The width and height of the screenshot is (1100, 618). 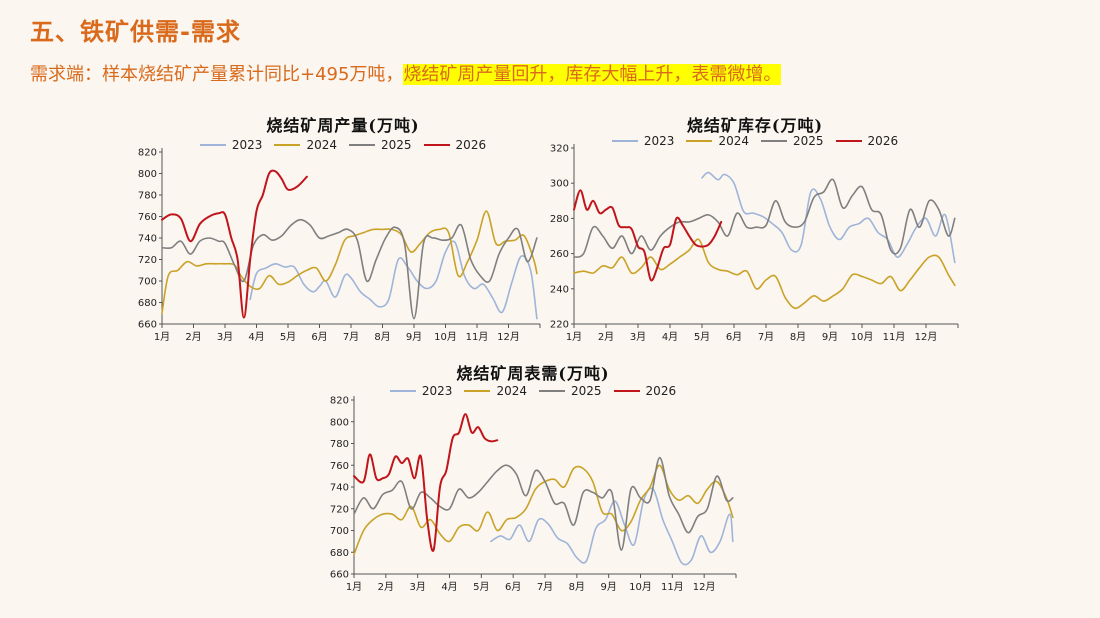 I want to click on inventory-chart-title: 烧结矿库存(万吨), so click(x=755, y=125).